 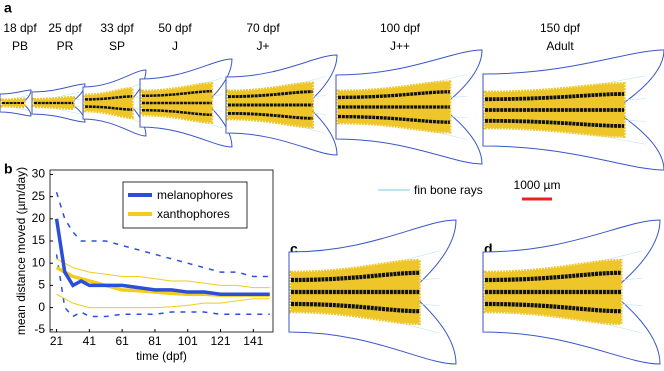 What do you see at coordinates (294, 249) in the screenshot?
I see `panel-label: c` at bounding box center [294, 249].